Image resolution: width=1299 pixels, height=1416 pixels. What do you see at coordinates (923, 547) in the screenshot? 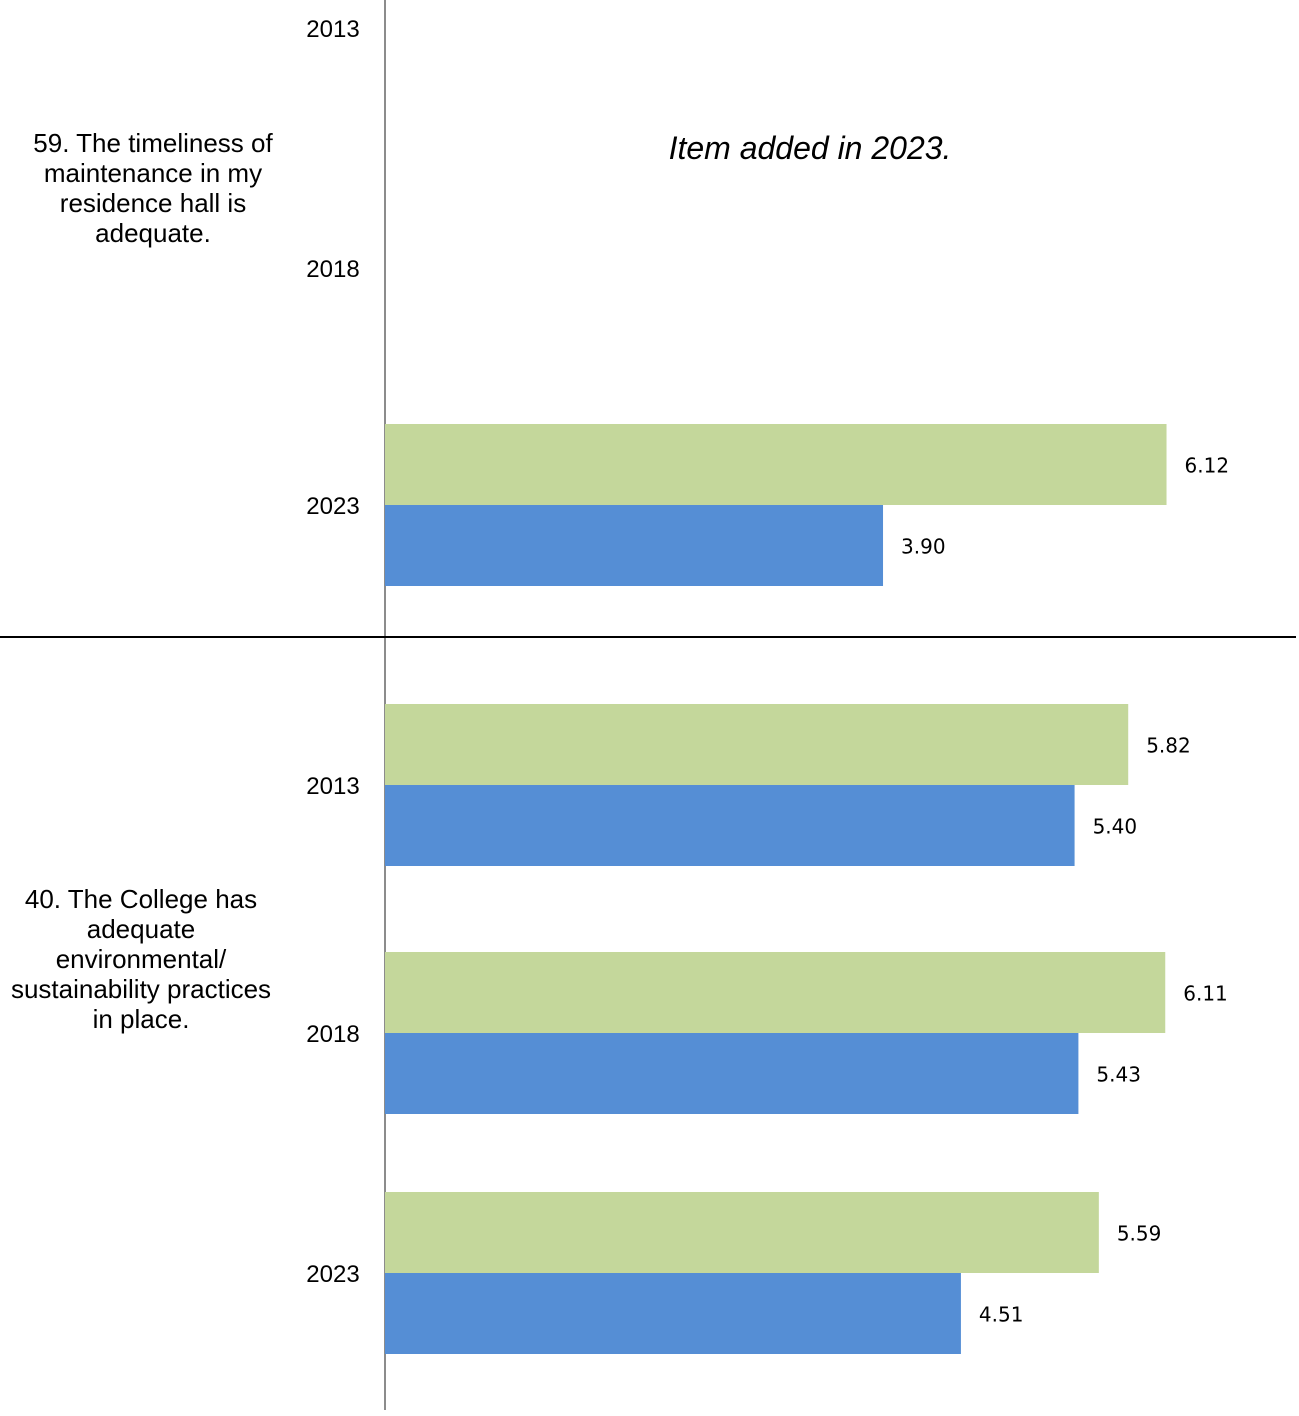
I see `data-label-2023-series-2: 3.90` at bounding box center [923, 547].